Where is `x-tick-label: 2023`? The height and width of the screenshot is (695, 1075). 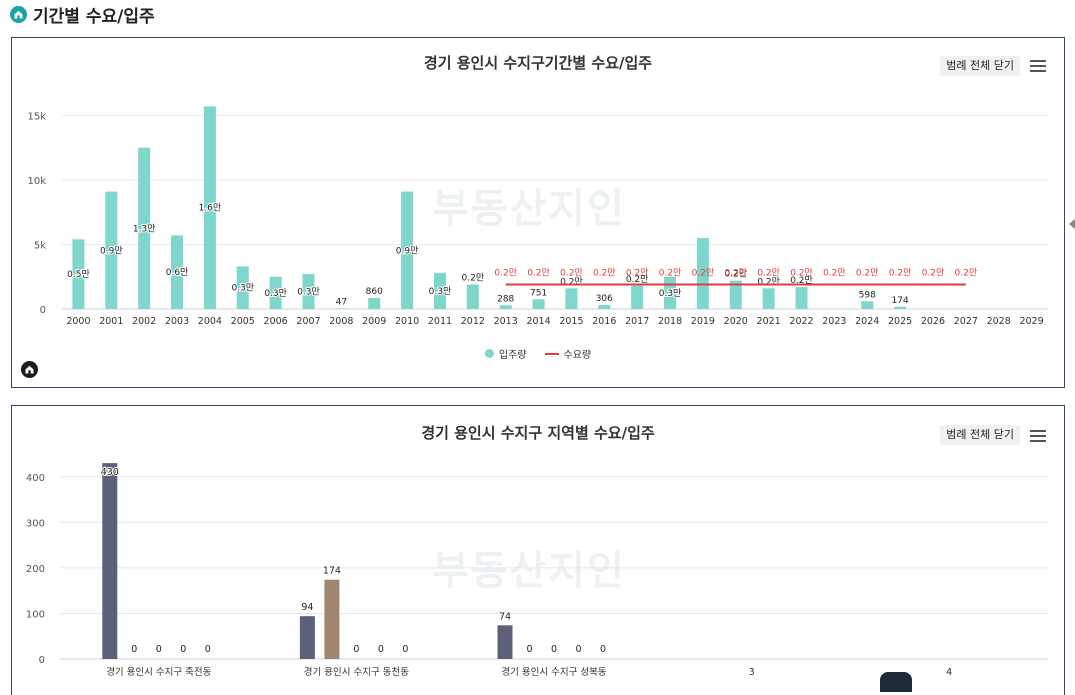 x-tick-label: 2023 is located at coordinates (834, 321).